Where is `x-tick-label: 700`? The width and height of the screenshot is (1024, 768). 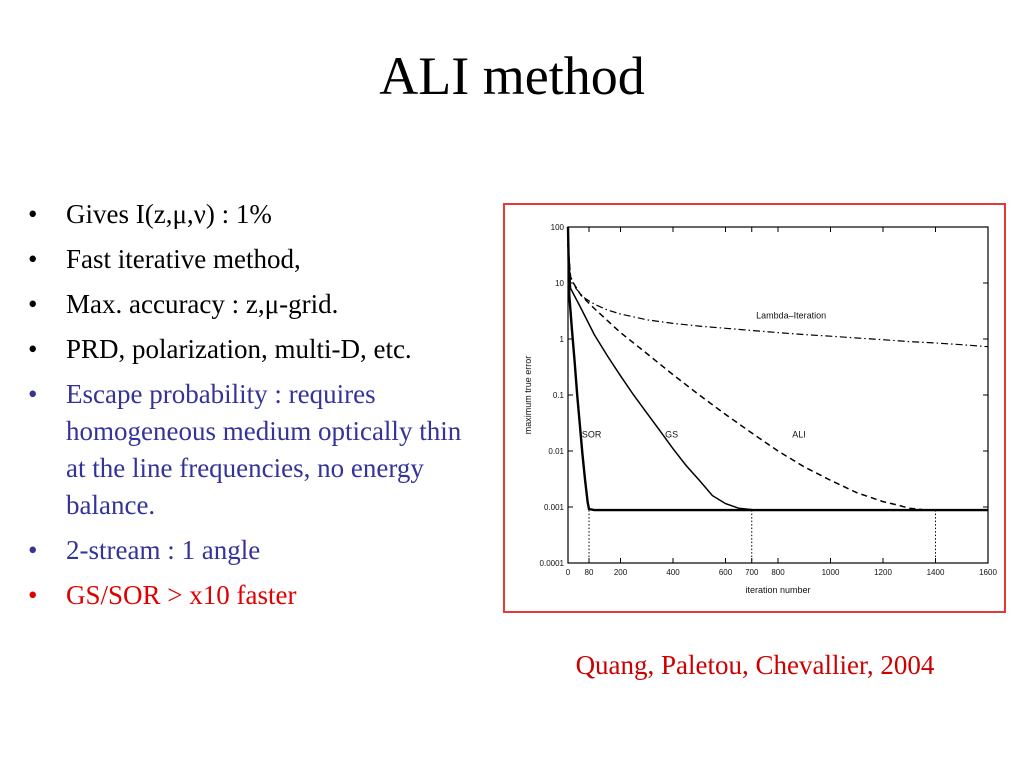
x-tick-label: 700 is located at coordinates (752, 572).